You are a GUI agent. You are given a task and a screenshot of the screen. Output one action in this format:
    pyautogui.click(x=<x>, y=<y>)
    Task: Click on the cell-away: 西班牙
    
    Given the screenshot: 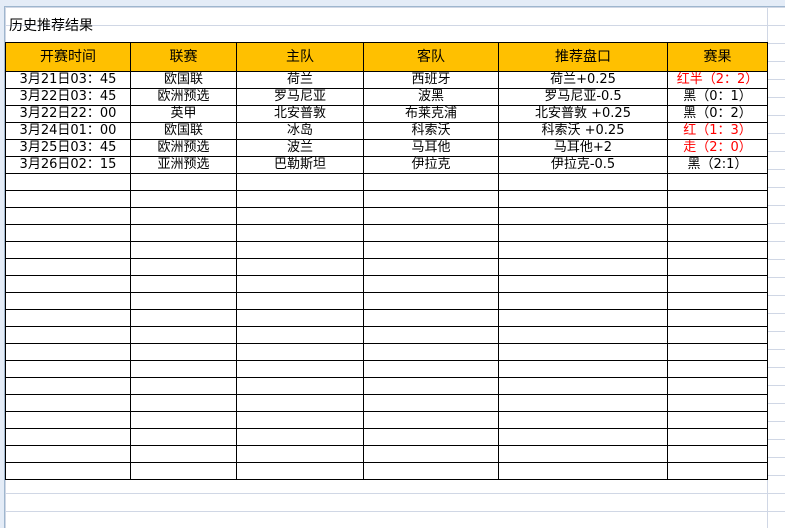 What is the action you would take?
    pyautogui.click(x=431, y=80)
    